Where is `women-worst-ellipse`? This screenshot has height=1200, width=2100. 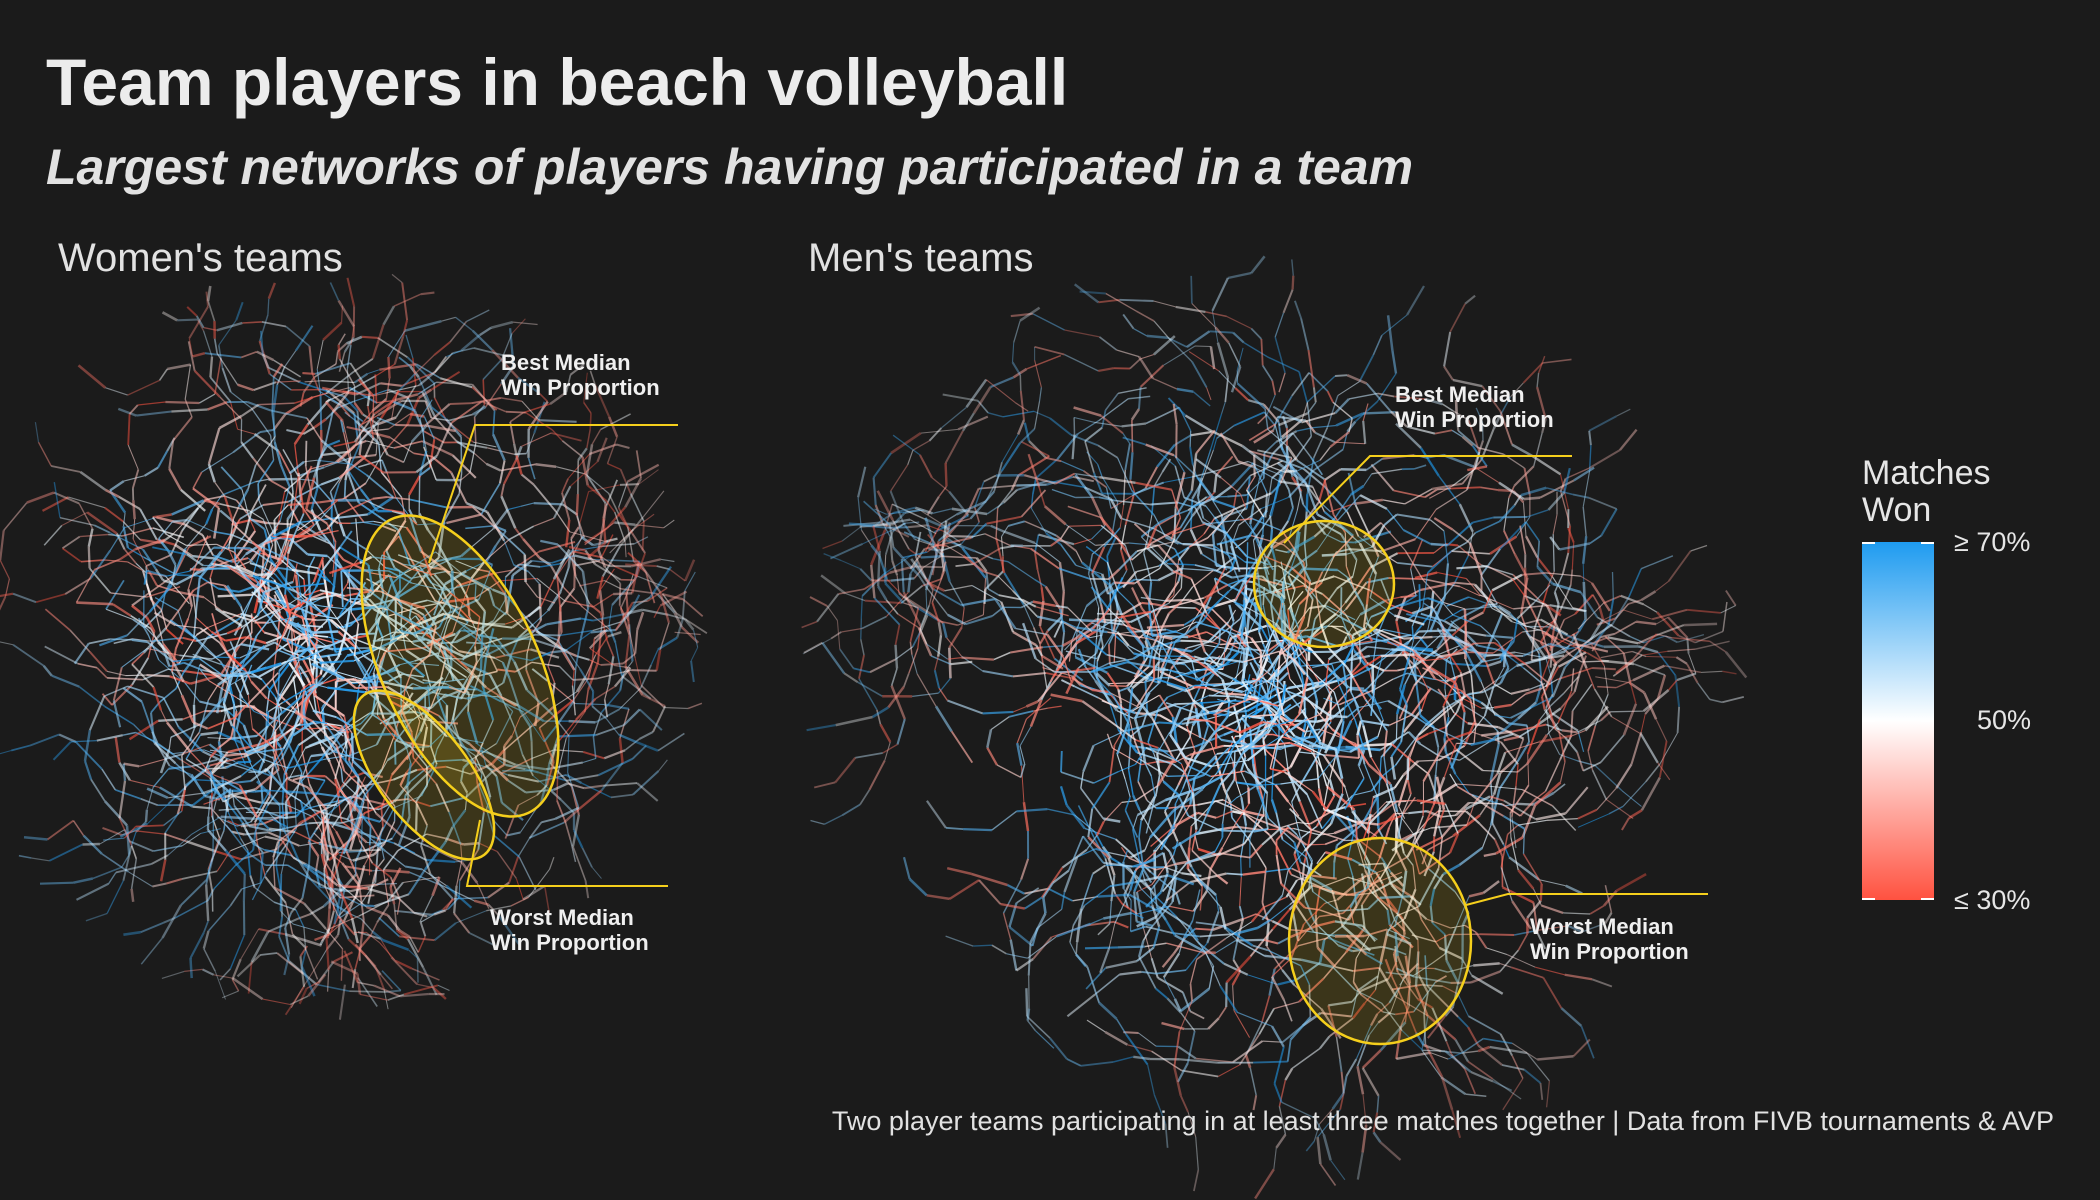
women-worst-ellipse is located at coordinates (424, 775).